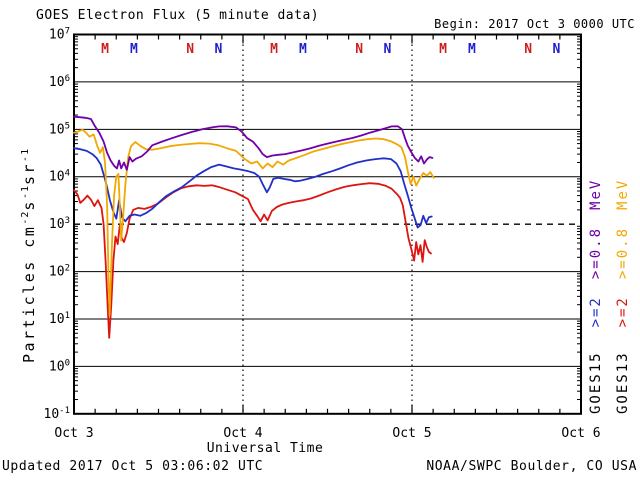  What do you see at coordinates (57, 414) in the screenshot?
I see `y-tick-label: 10-1` at bounding box center [57, 414].